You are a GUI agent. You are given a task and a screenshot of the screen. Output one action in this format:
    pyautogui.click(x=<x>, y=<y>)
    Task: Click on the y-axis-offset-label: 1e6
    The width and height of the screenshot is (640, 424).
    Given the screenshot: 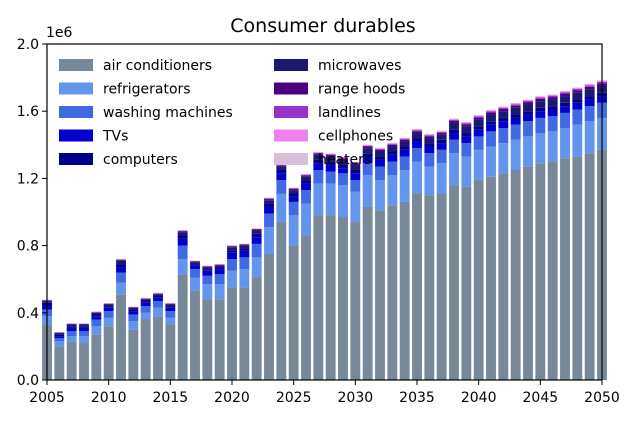 What is the action you would take?
    pyautogui.click(x=59, y=33)
    